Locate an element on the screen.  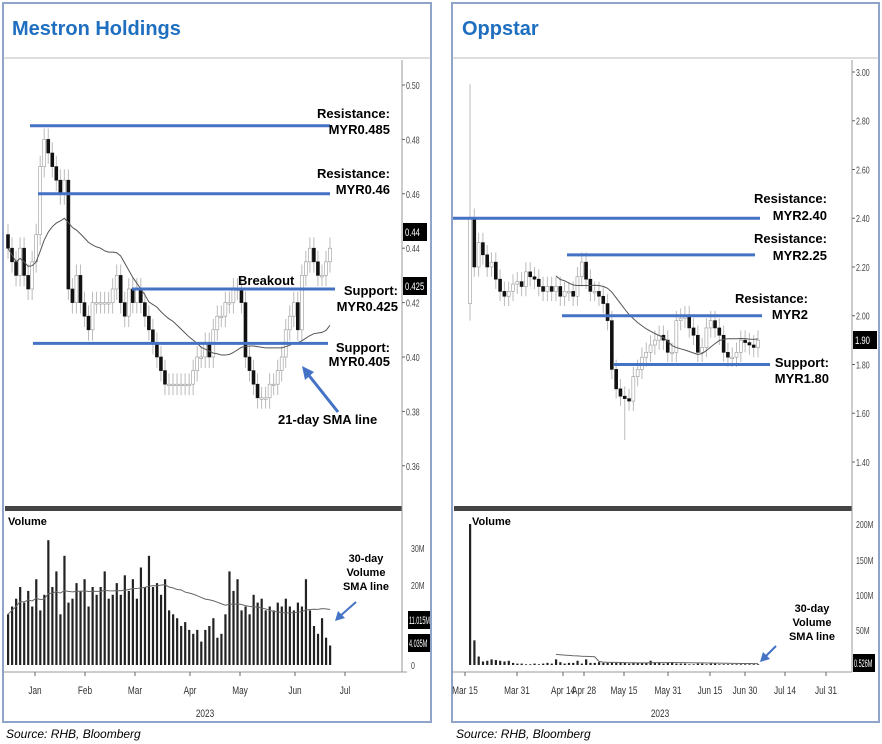
volume-tick-label: 100M is located at coordinates (864, 596).